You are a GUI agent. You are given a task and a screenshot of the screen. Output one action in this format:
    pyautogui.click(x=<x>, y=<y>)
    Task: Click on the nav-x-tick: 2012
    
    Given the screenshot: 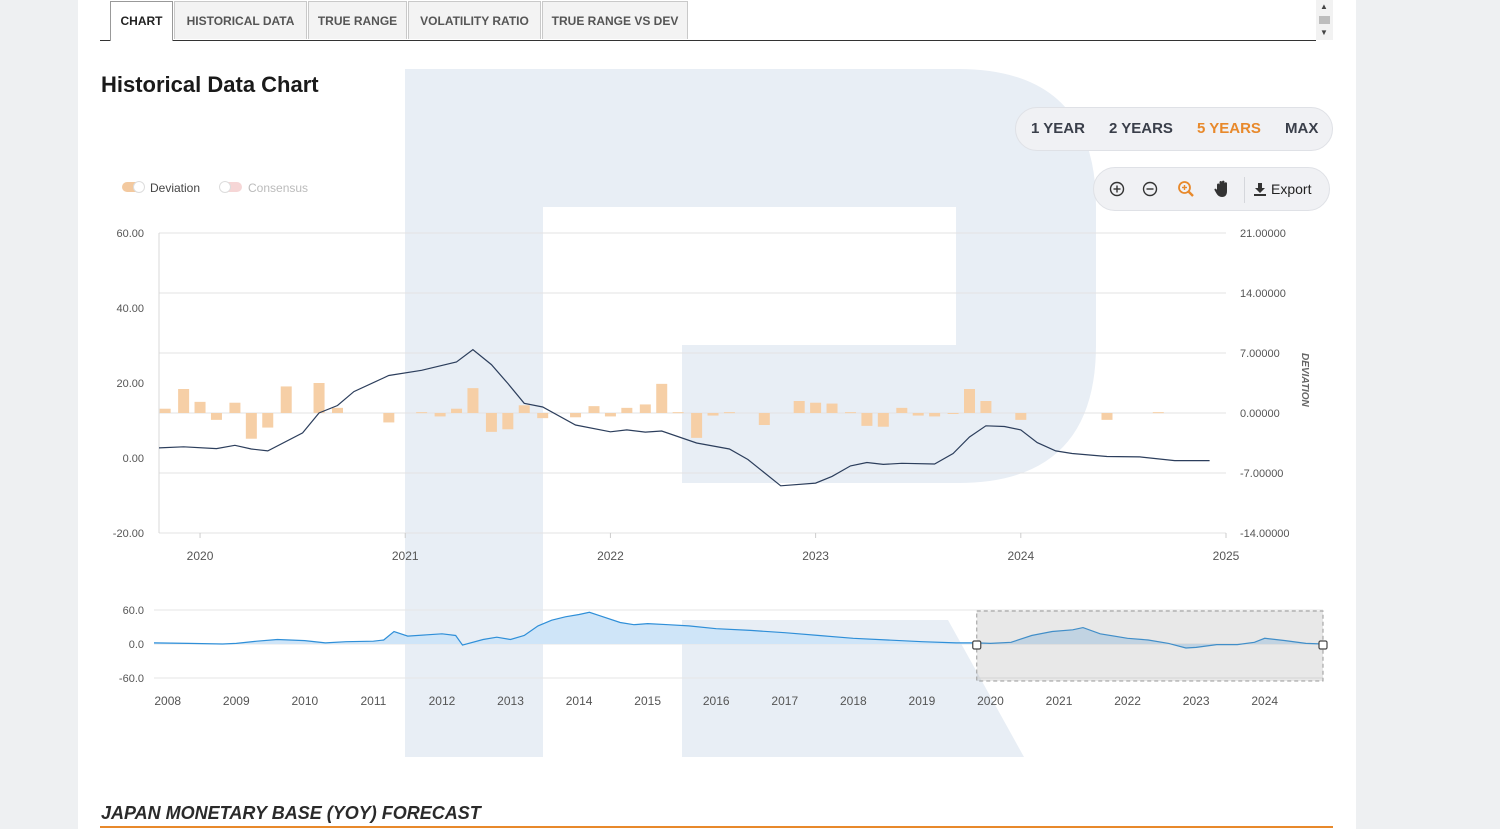 What is the action you would take?
    pyautogui.click(x=442, y=701)
    